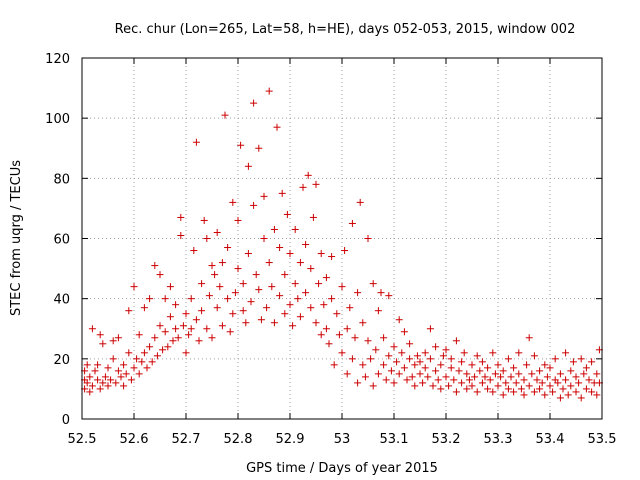 The image size is (640, 480). Describe the element at coordinates (61, 360) in the screenshot. I see `y-tick-label: 20` at that location.